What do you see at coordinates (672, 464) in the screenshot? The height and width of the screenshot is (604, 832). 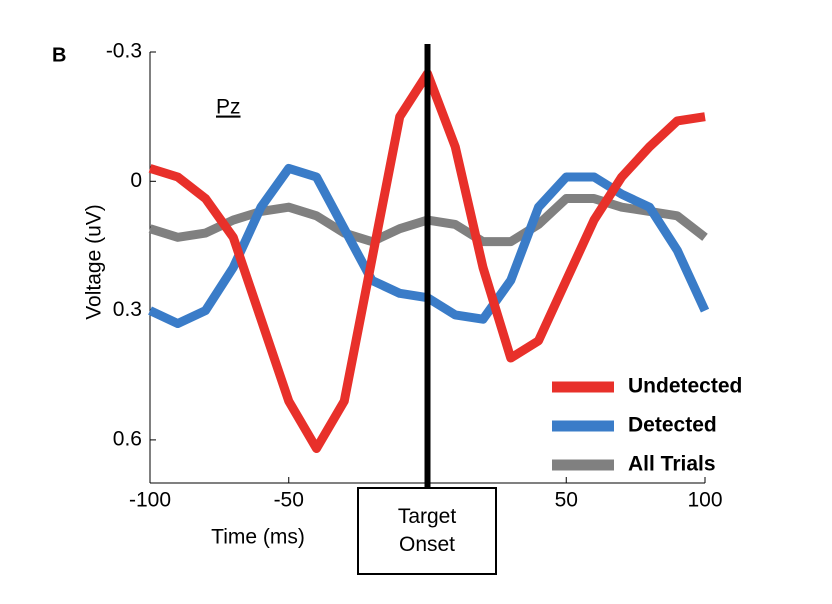 I see `legend-label: All Trials` at bounding box center [672, 464].